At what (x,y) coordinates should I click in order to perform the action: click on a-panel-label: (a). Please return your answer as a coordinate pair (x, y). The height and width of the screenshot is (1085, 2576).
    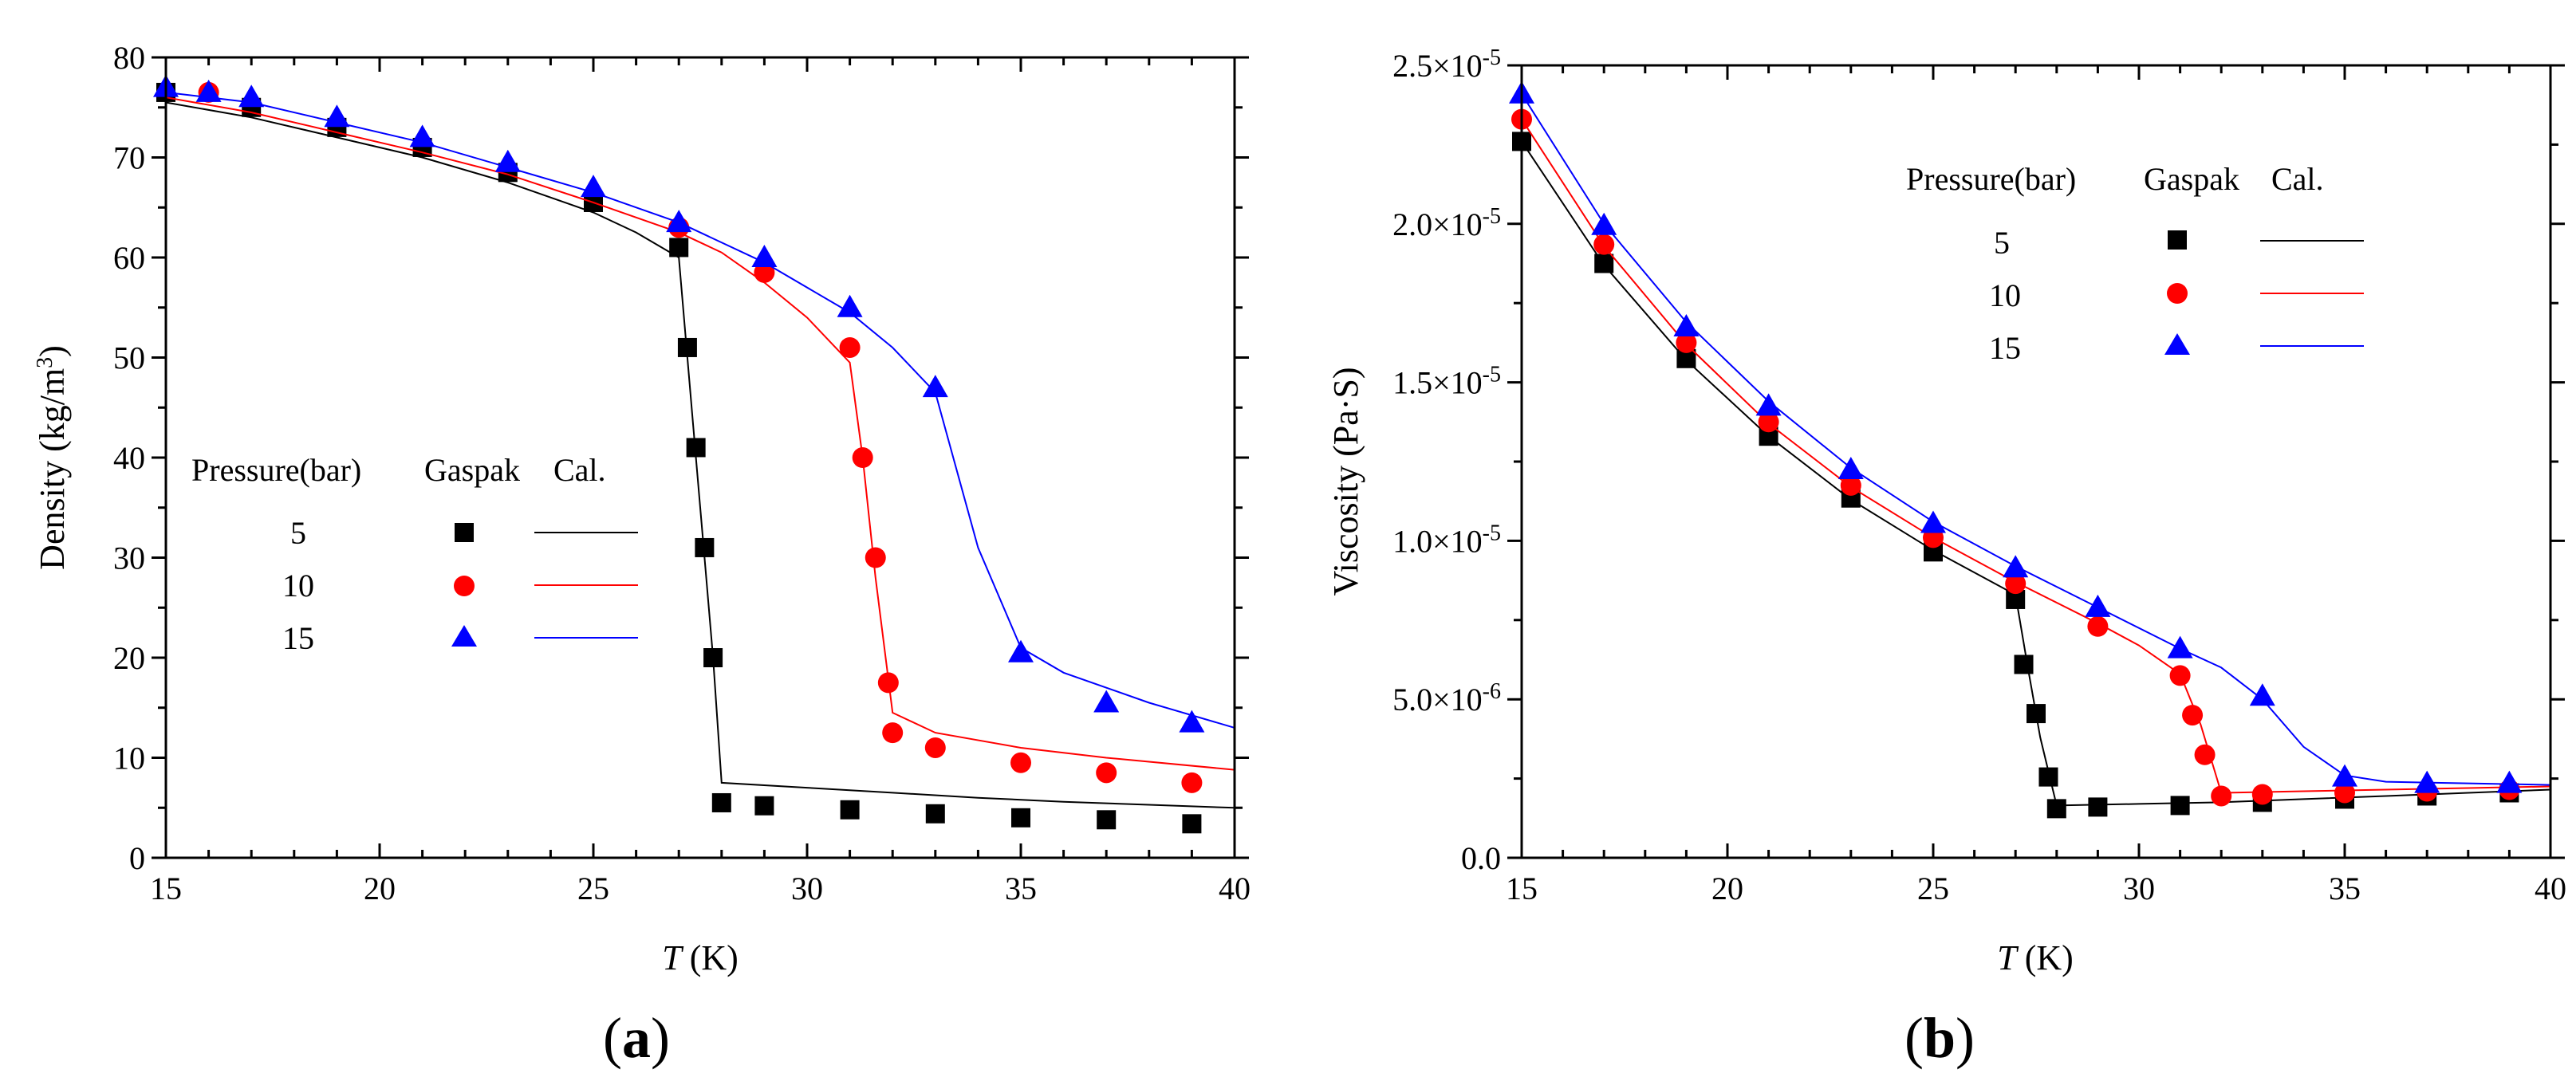
    Looking at the image, I should click on (636, 1038).